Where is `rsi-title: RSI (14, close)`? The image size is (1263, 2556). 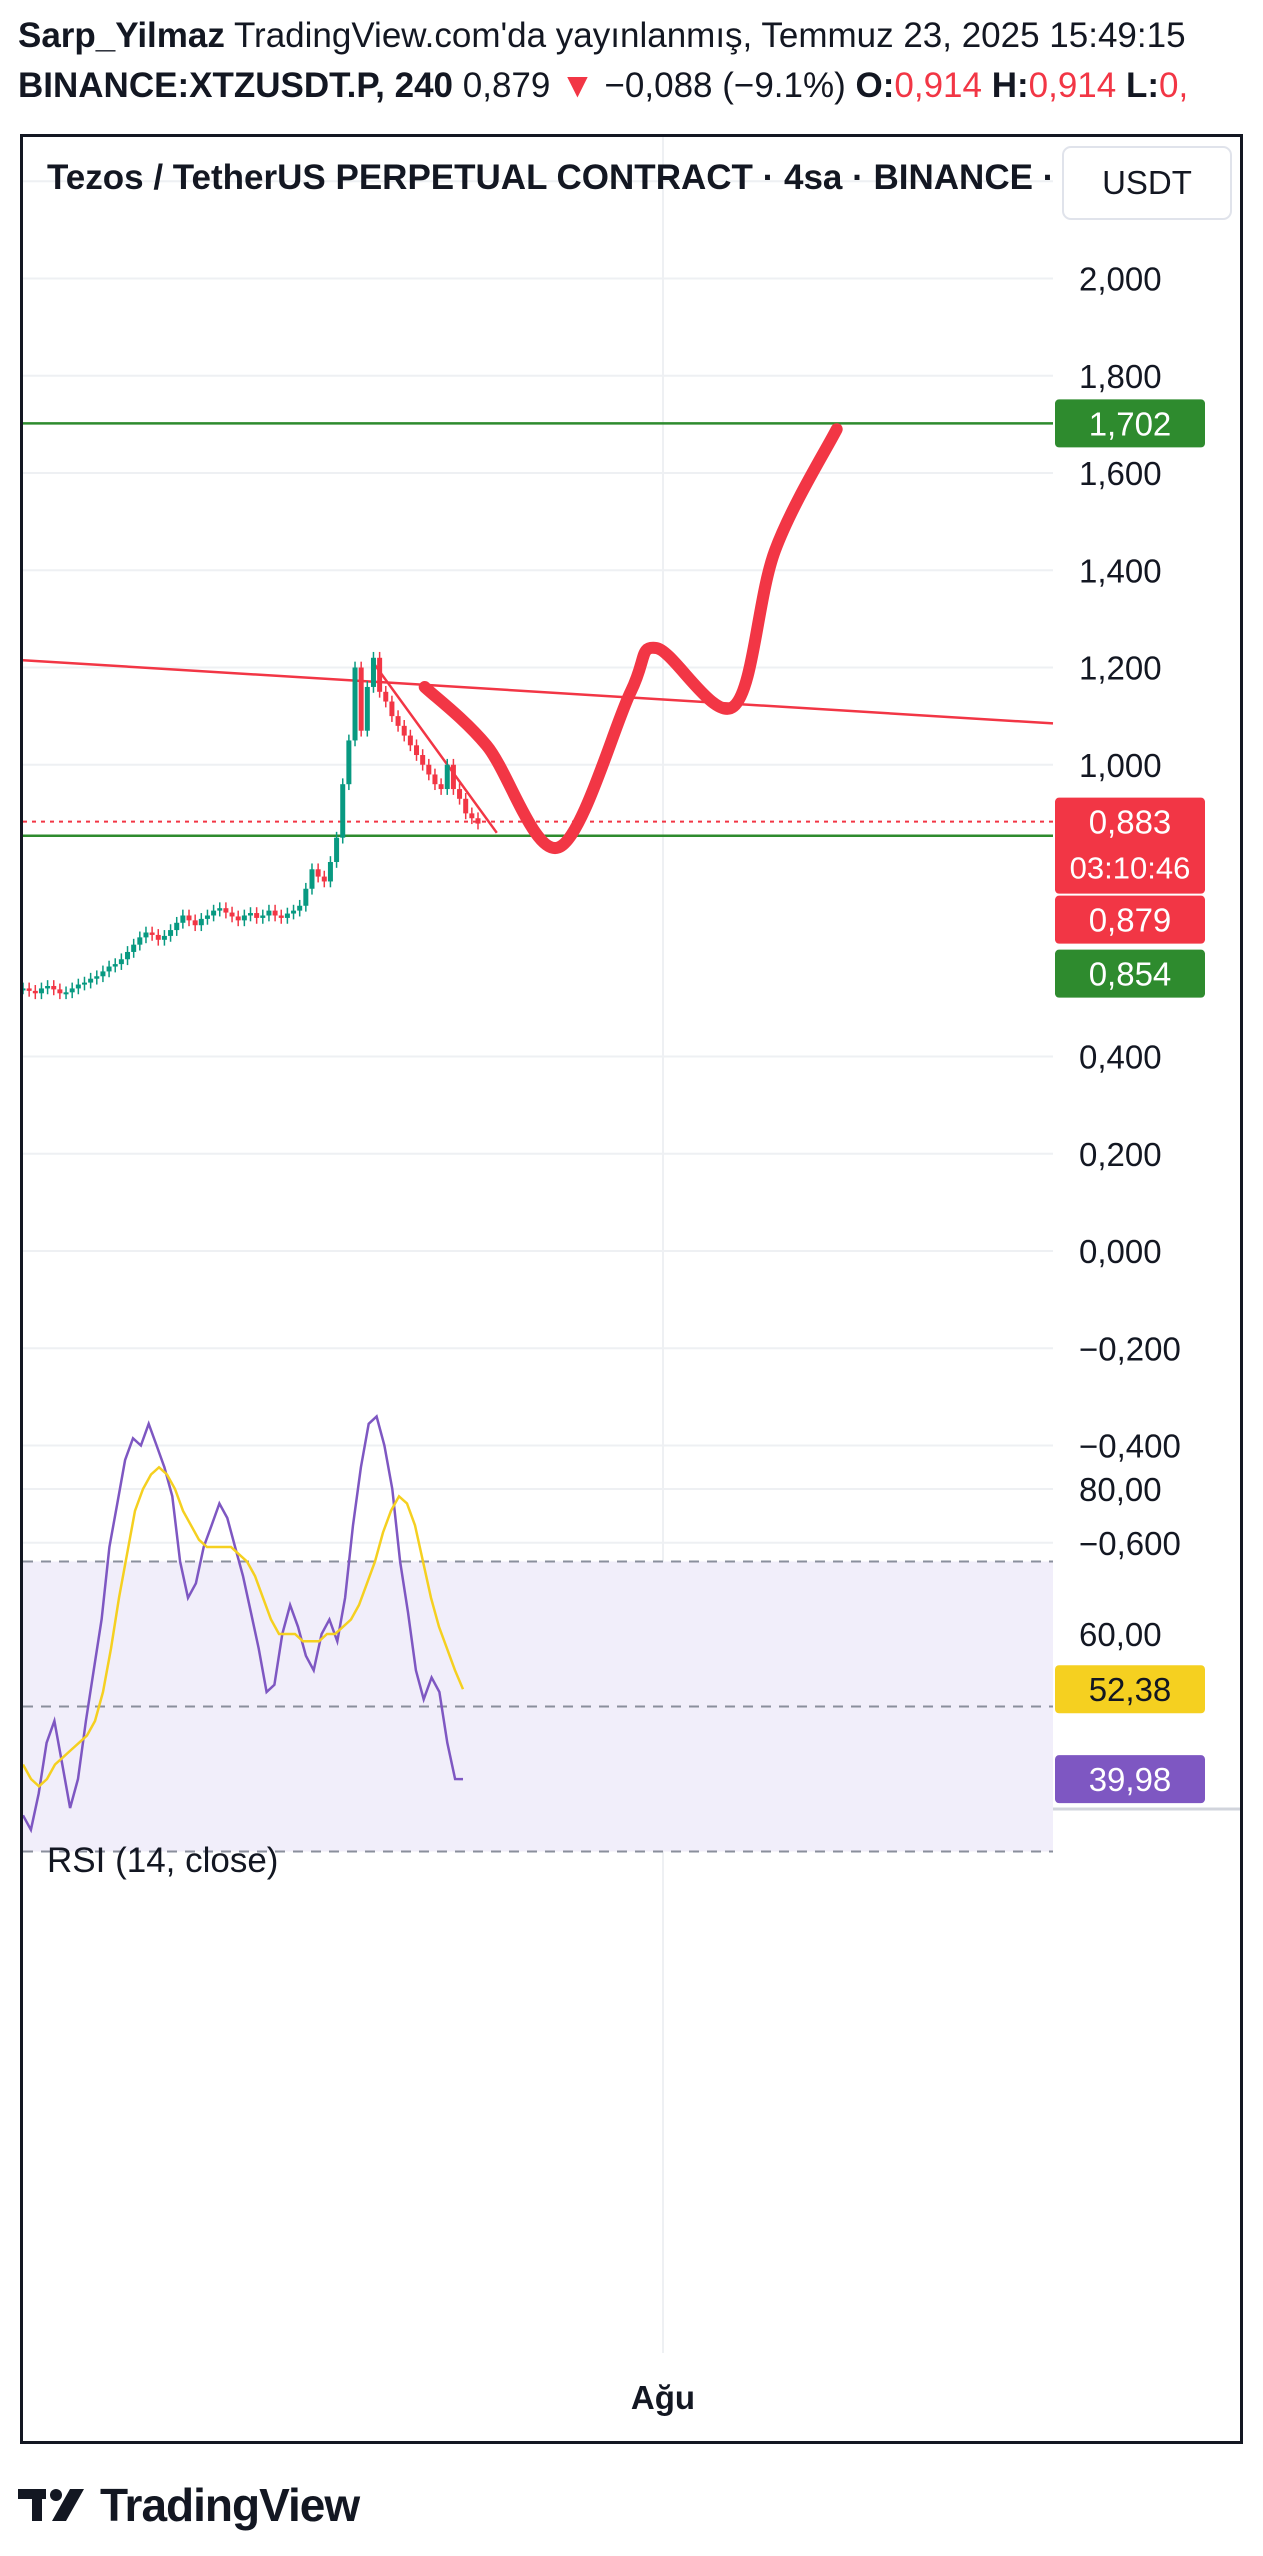
rsi-title: RSI (14, close) is located at coordinates (162, 1860).